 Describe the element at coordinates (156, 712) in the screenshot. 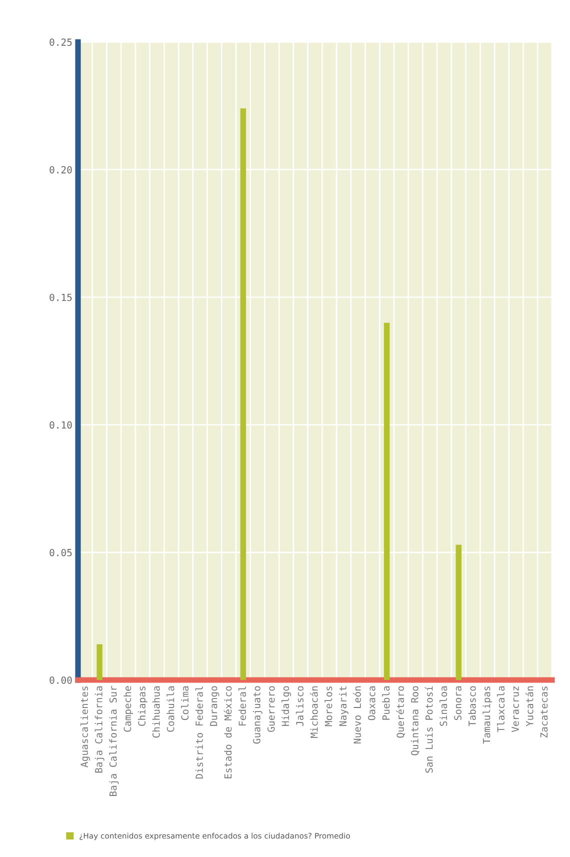

I see `x-tick-label: Chihuahua` at that location.